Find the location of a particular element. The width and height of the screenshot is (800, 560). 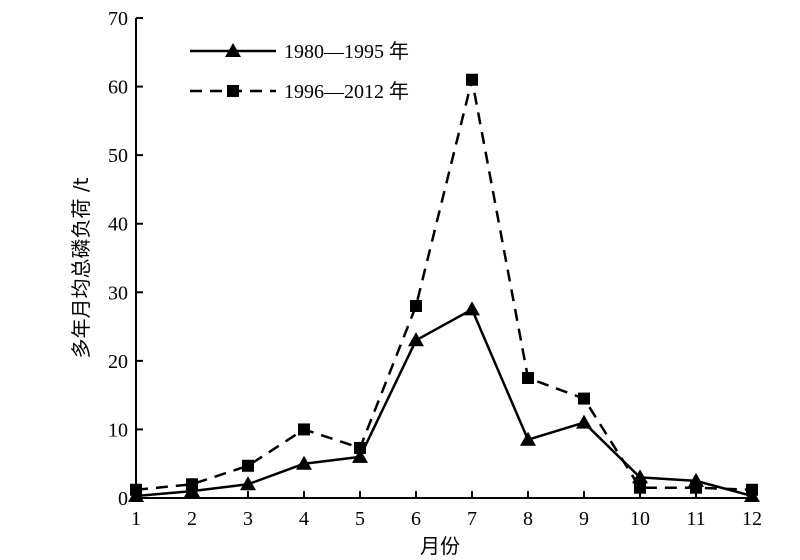

legend-label: 1996—2012 年 is located at coordinates (346, 91).